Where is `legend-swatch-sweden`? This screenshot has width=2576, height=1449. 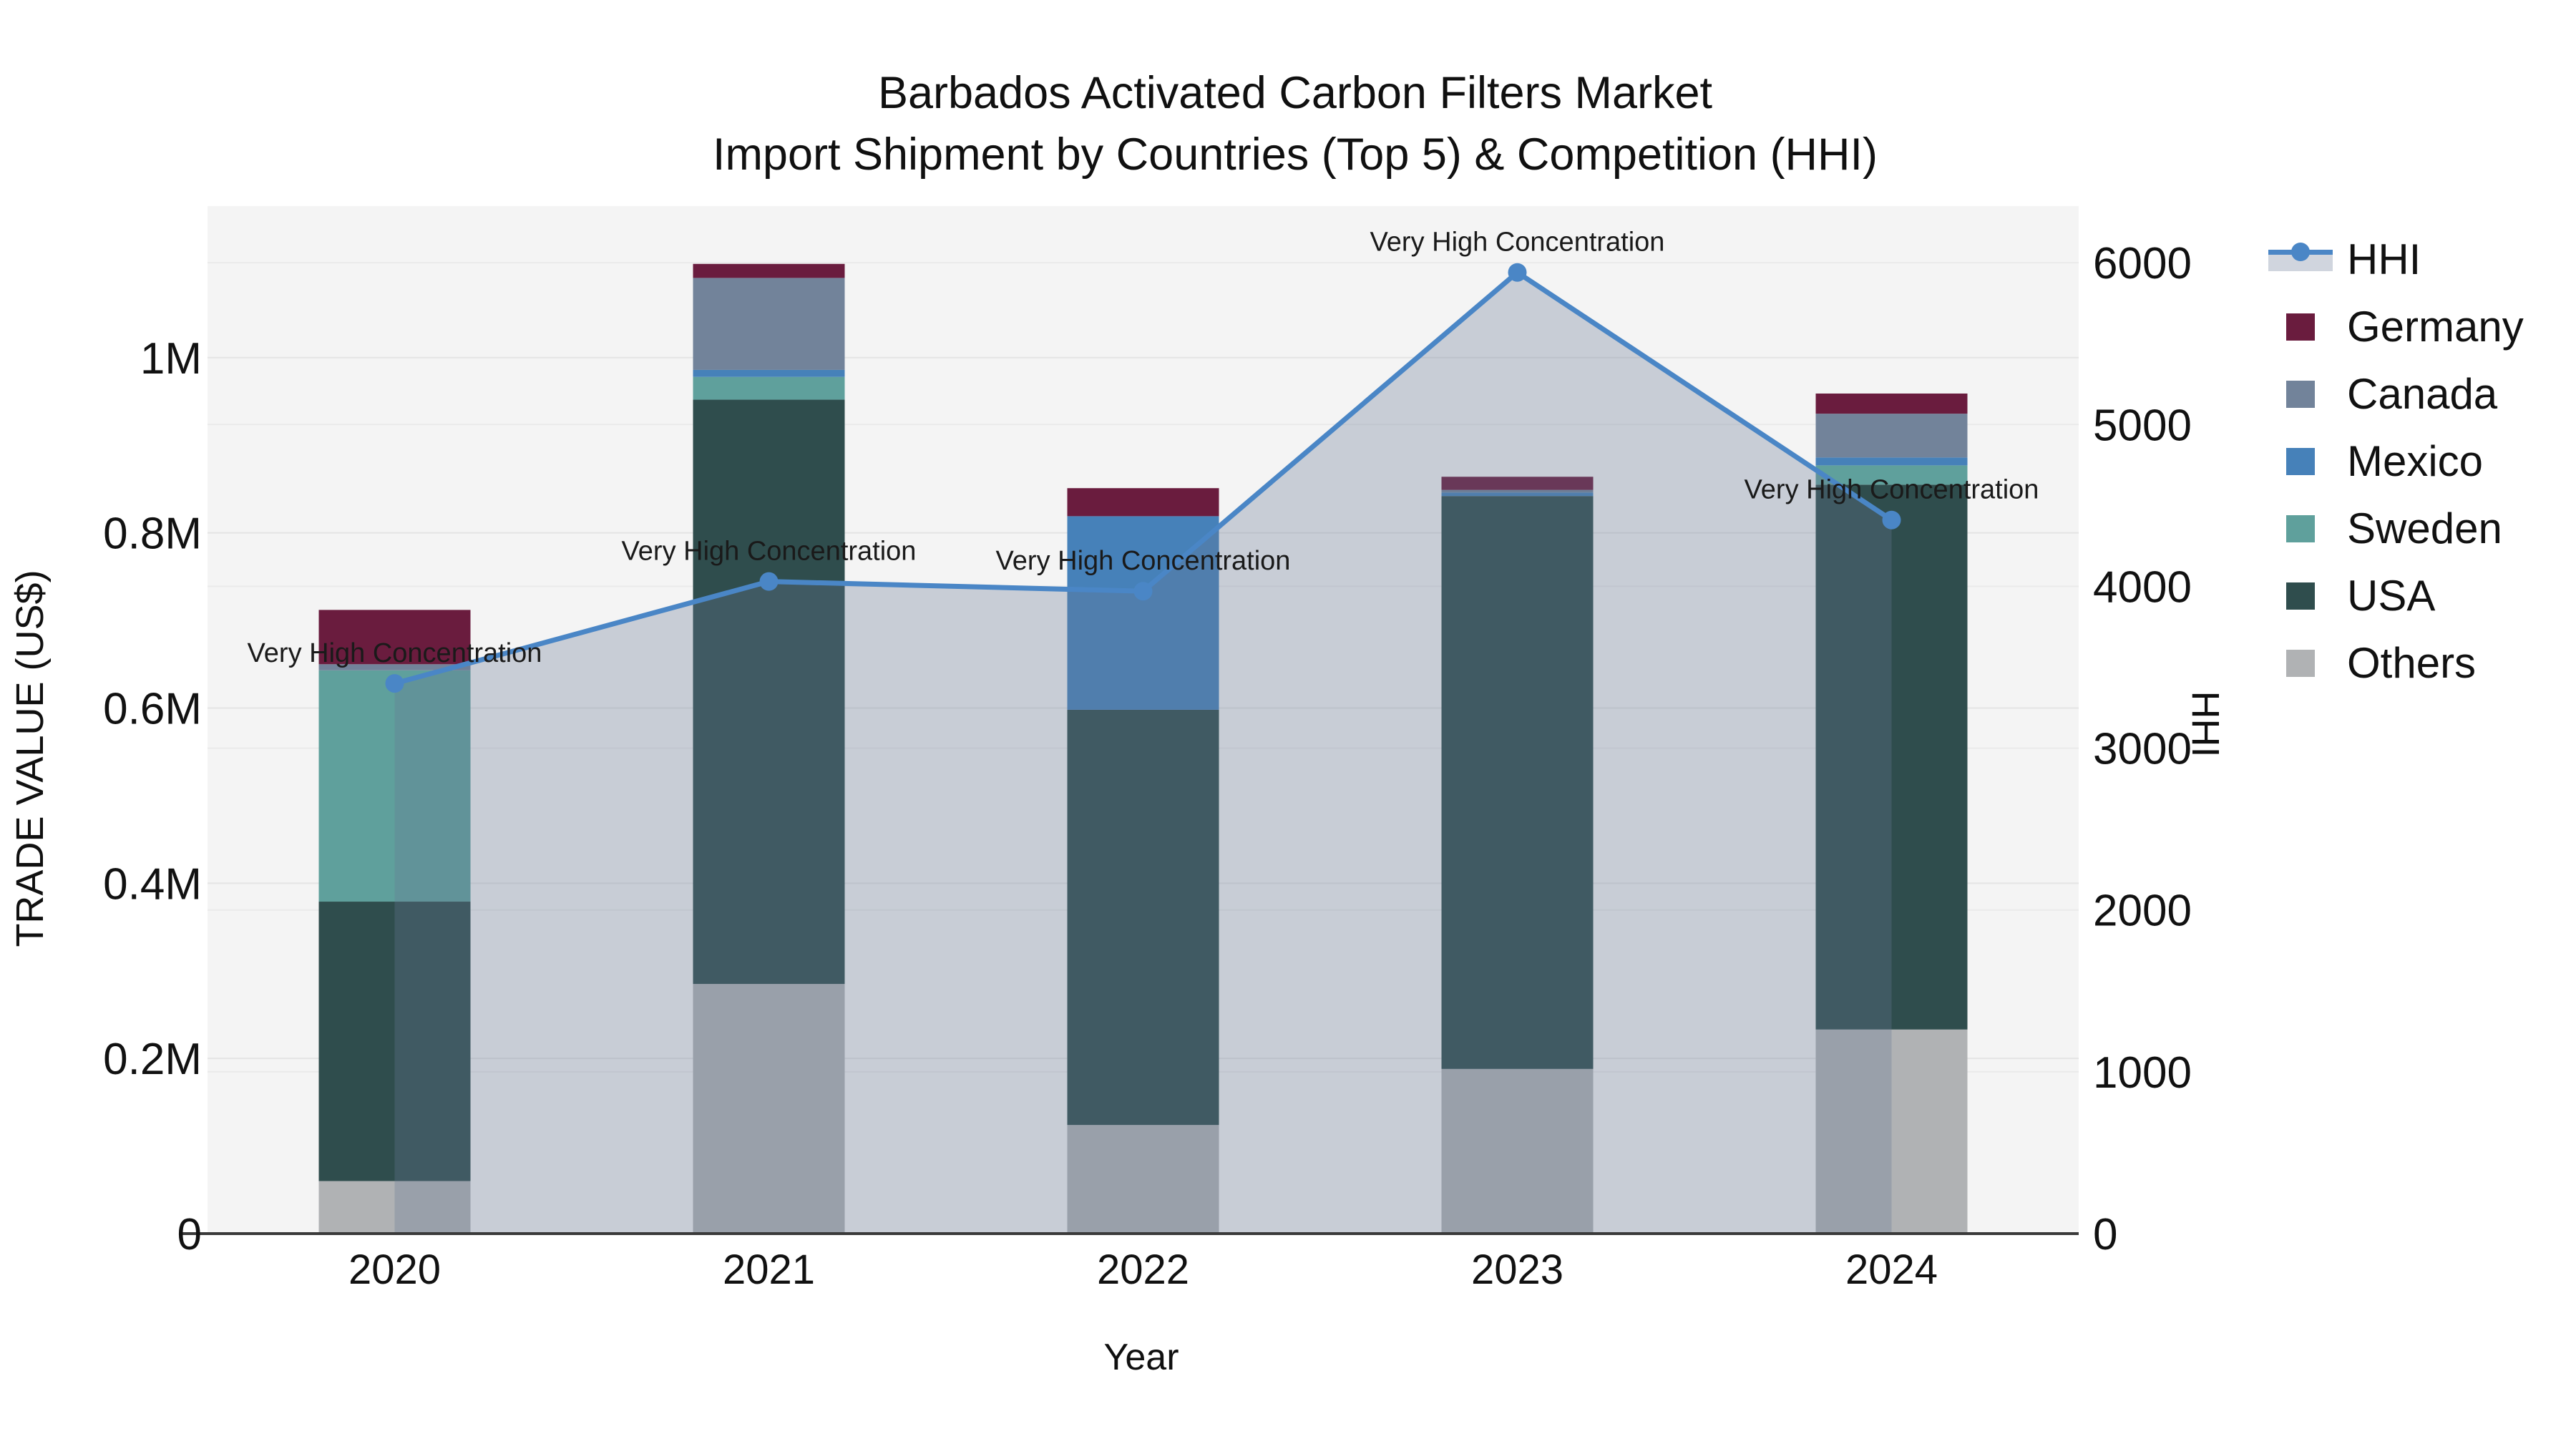
legend-swatch-sweden is located at coordinates (2300, 529).